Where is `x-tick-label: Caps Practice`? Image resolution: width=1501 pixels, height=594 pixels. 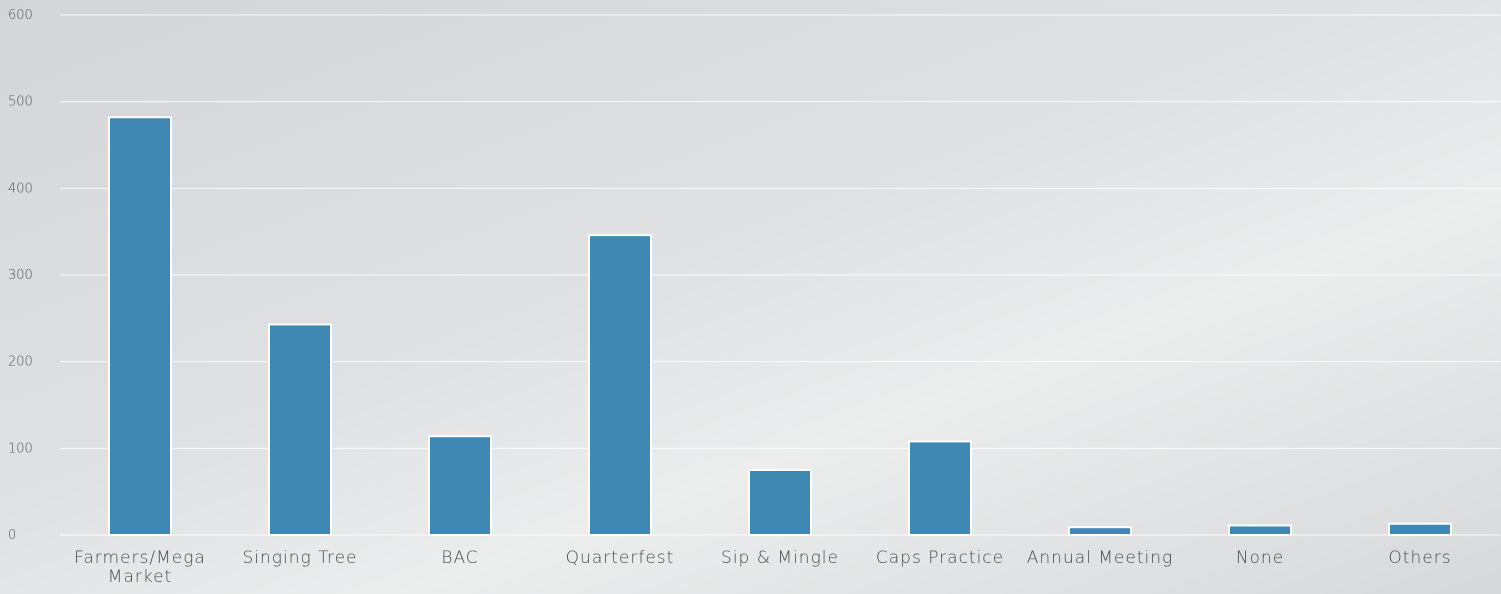
x-tick-label: Caps Practice is located at coordinates (940, 558).